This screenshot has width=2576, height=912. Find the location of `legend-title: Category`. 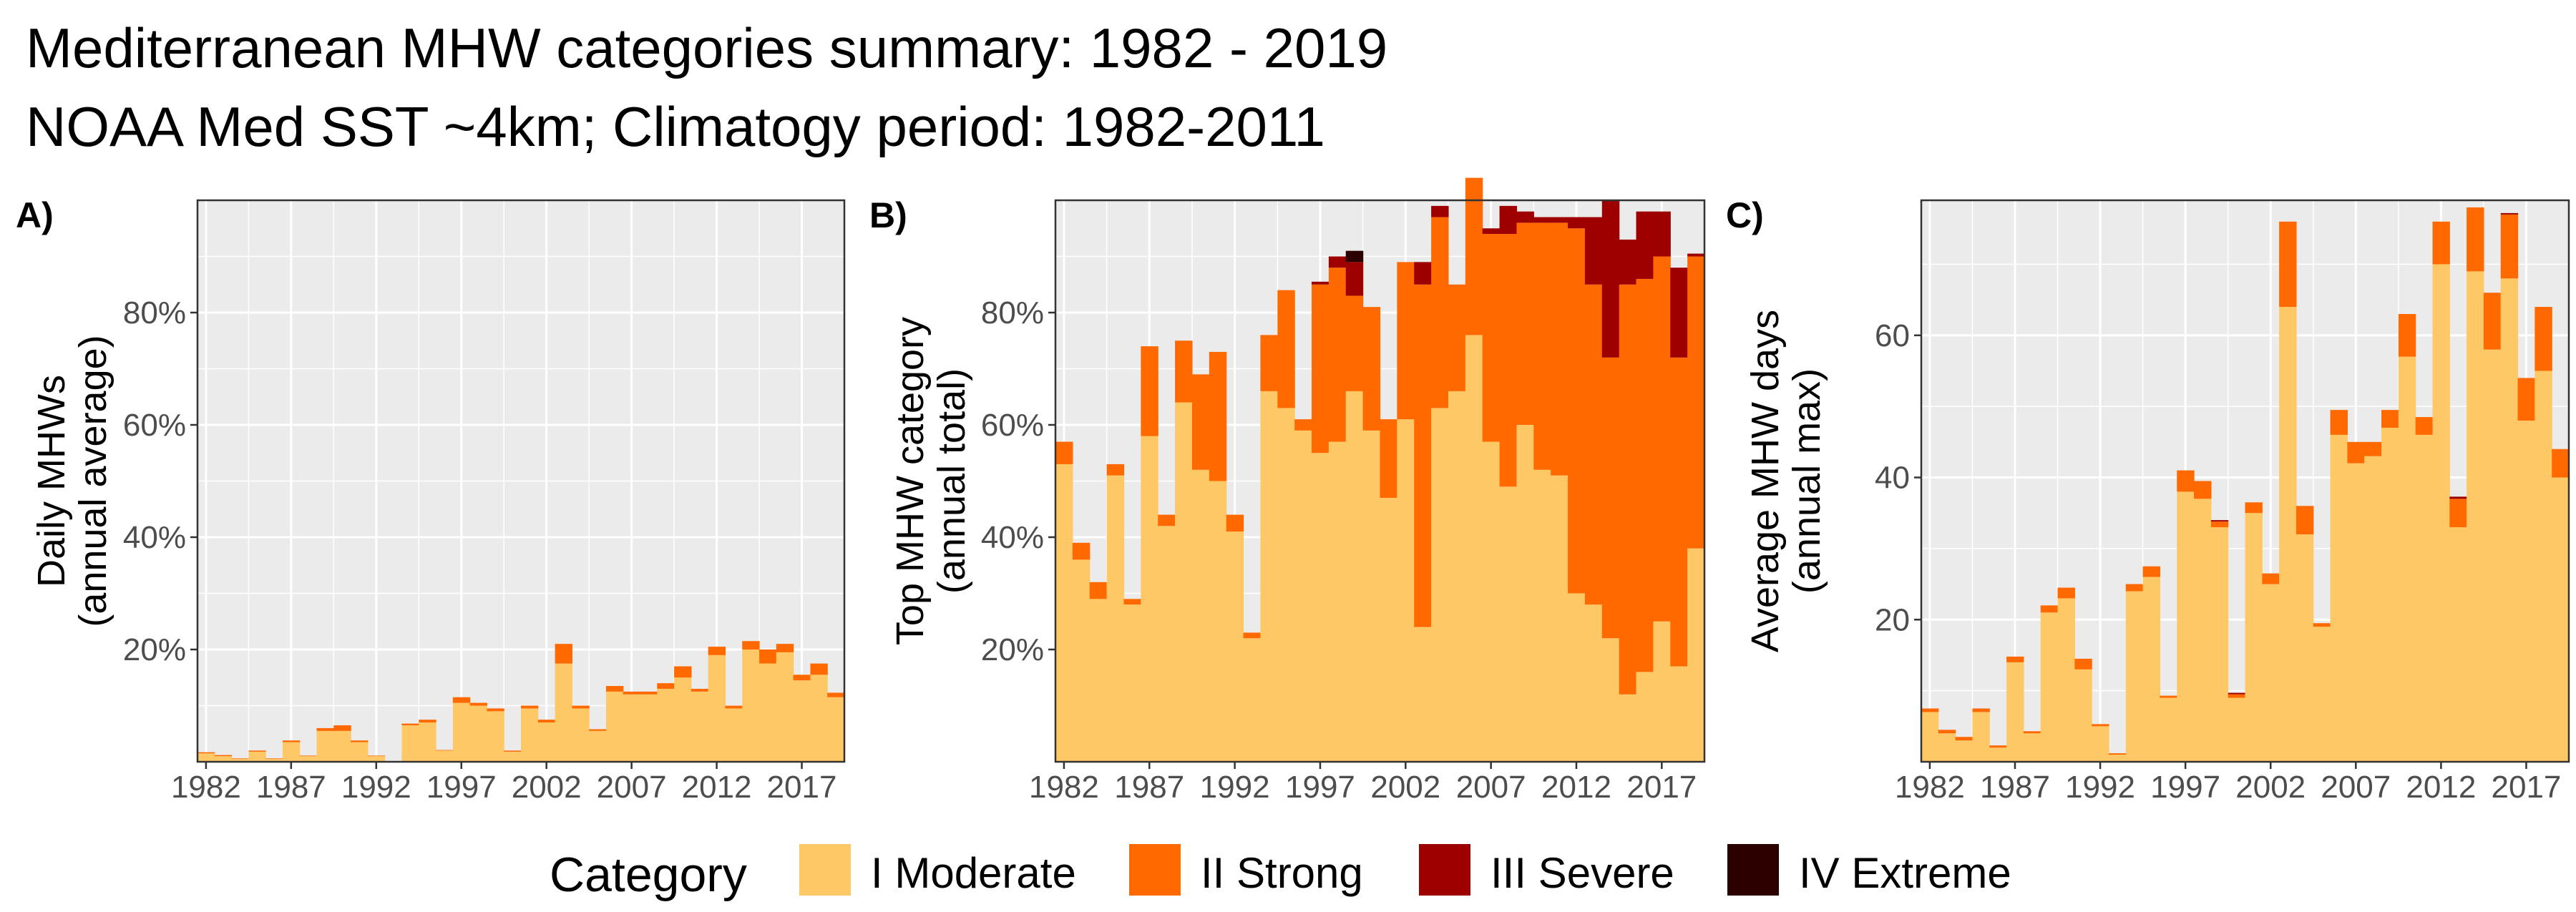

legend-title: Category is located at coordinates (648, 875).